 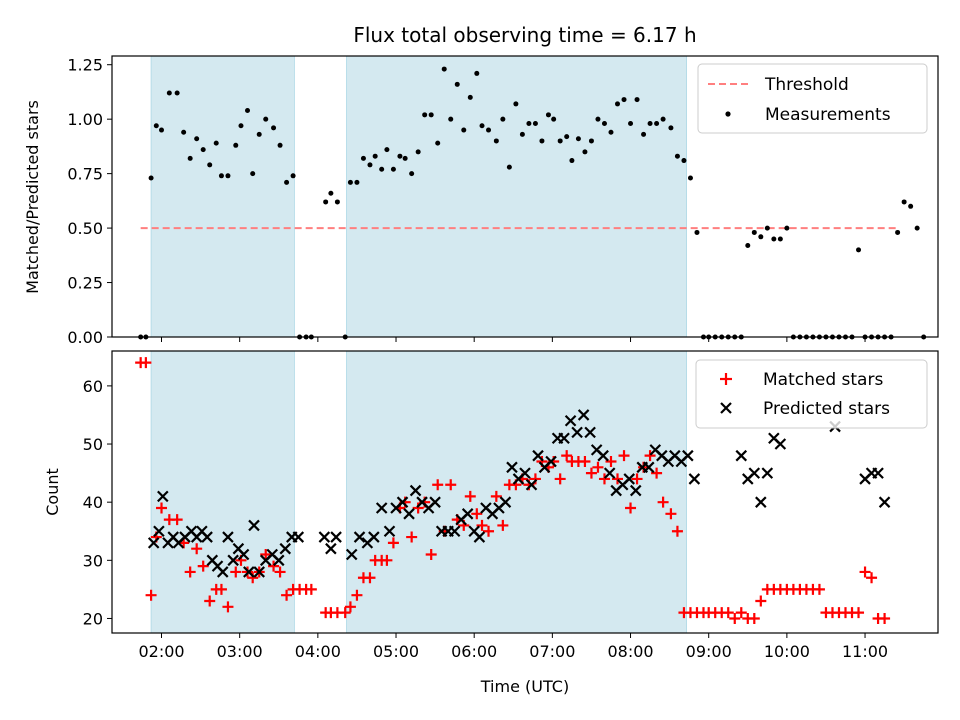 What do you see at coordinates (524, 35) in the screenshot?
I see `chart-title: Flux total observing time = 6.17 h` at bounding box center [524, 35].